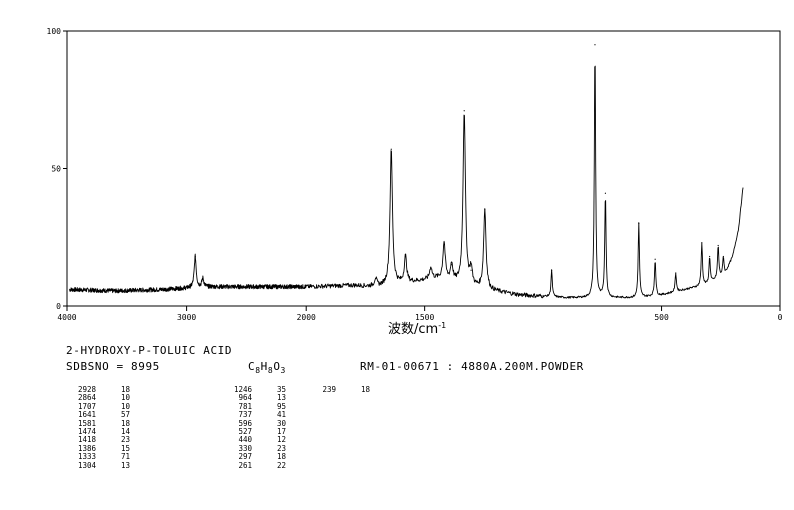 The image size is (794, 510). I want to click on peak-intensity: 15, so click(125, 448).